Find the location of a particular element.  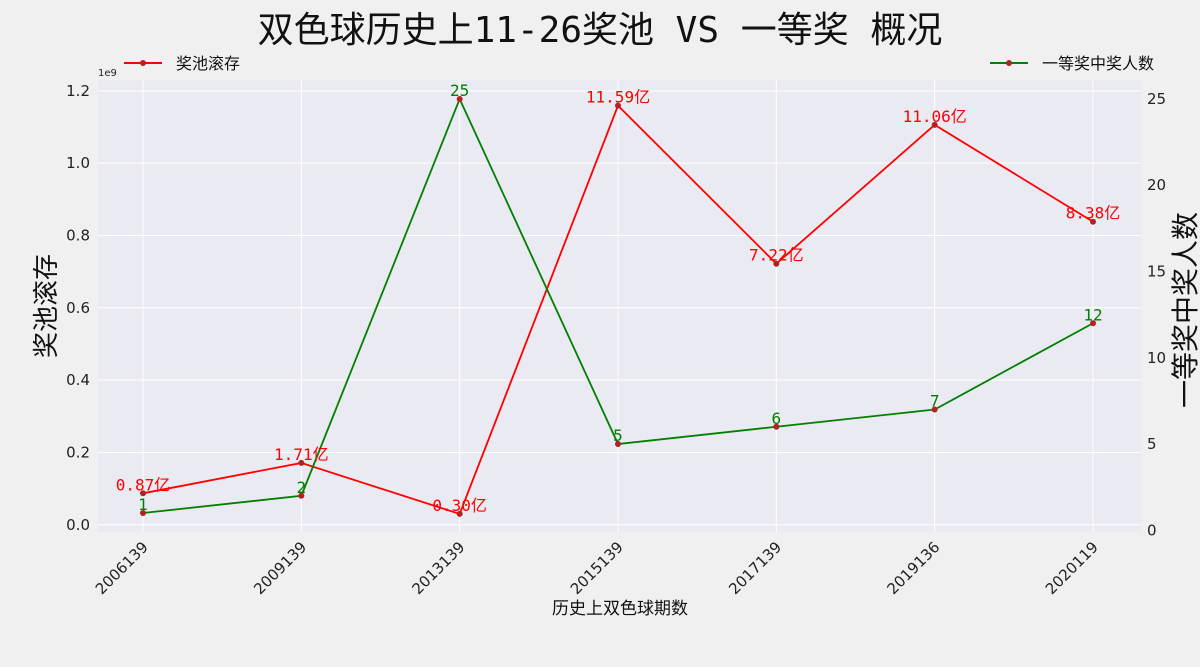

y-tick-right-label: 25 is located at coordinates (1156, 99).